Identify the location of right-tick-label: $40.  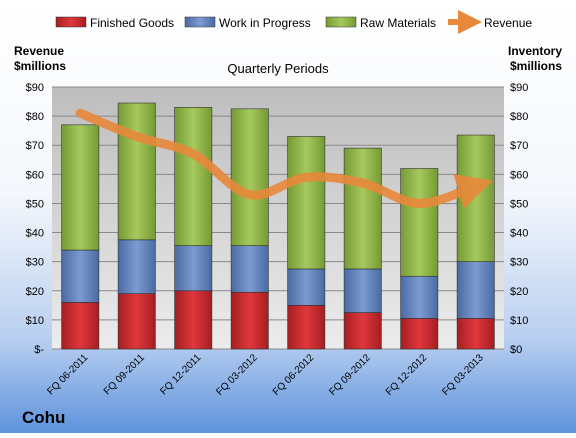
(519, 234).